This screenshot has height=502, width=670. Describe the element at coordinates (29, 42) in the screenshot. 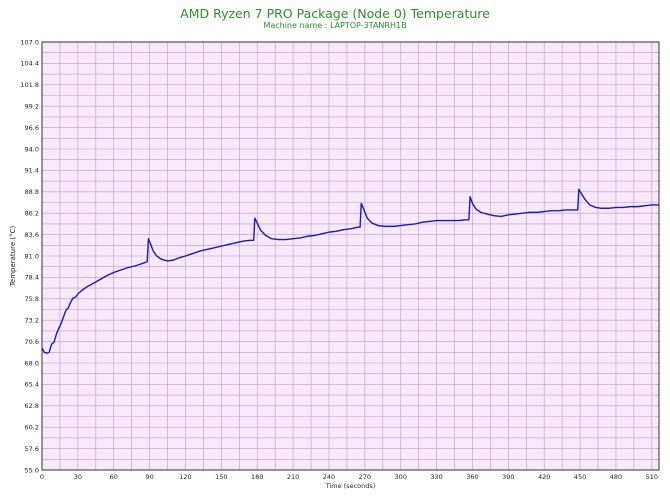

I see `y-tick-label: 107.0` at that location.